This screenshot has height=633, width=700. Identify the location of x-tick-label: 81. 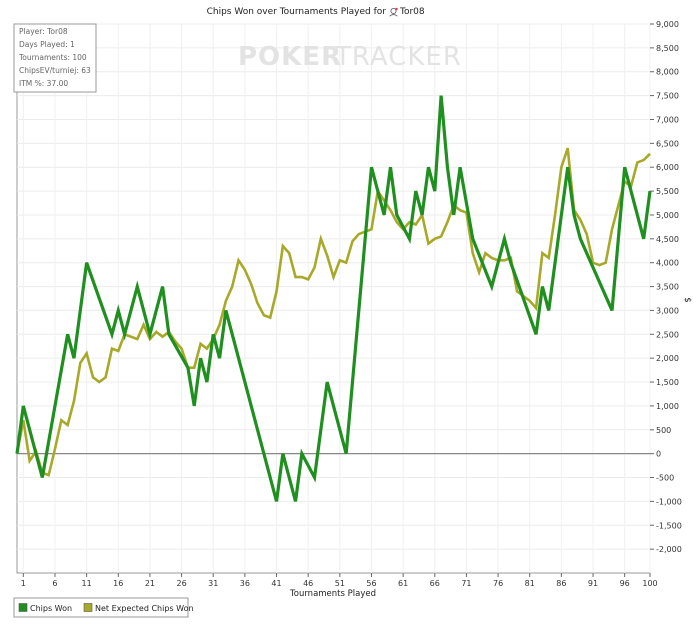
(530, 583).